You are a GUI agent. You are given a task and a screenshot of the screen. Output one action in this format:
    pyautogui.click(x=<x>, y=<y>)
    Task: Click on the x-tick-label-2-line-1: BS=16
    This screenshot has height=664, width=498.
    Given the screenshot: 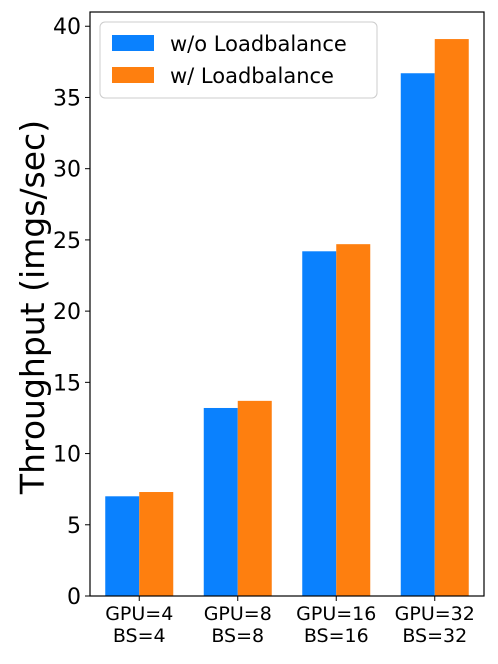 What is the action you would take?
    pyautogui.click(x=336, y=636)
    